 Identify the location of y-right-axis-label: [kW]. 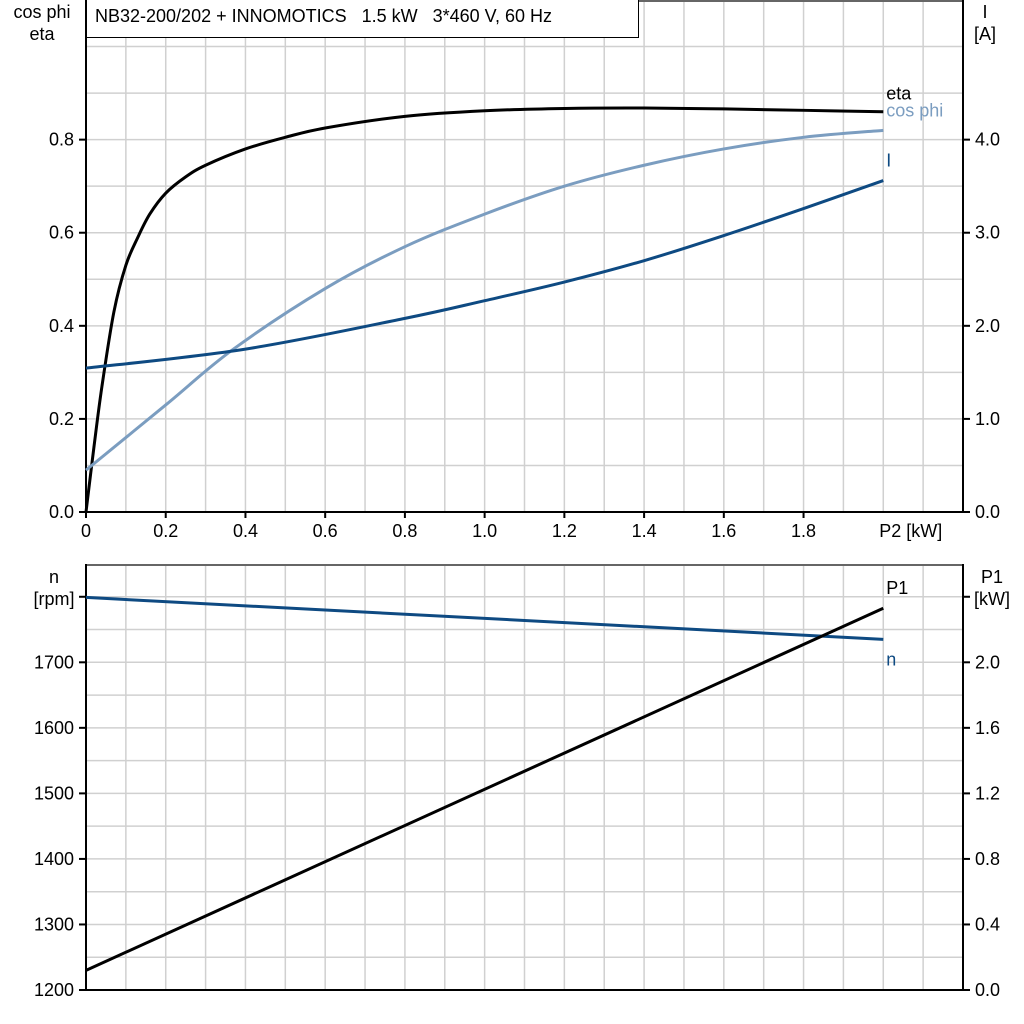
(992, 599).